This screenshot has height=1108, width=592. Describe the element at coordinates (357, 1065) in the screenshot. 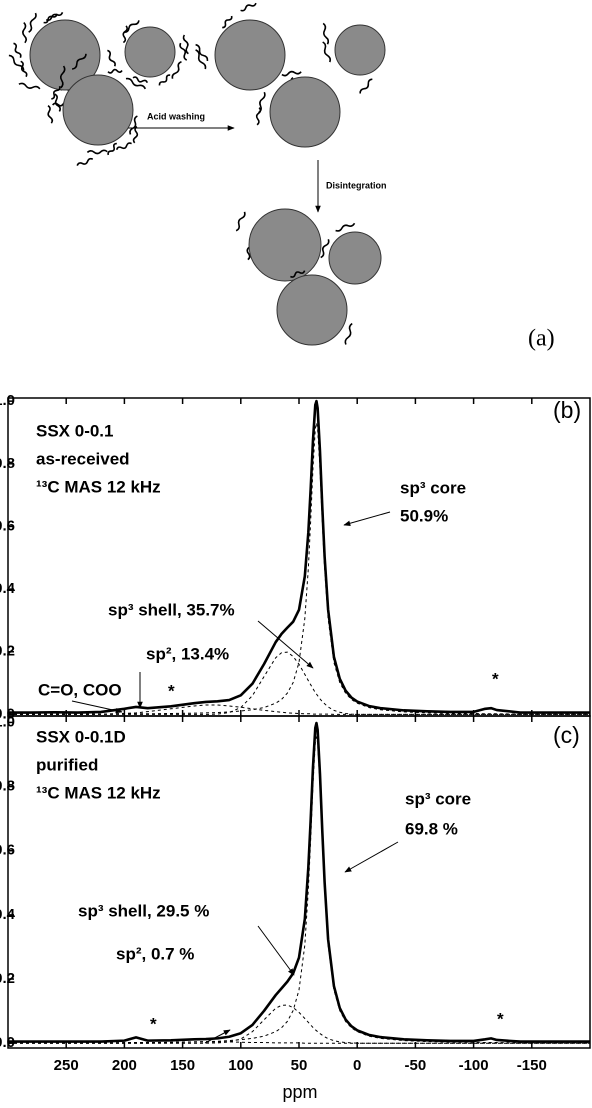

I see `x-tick-label: 0` at that location.